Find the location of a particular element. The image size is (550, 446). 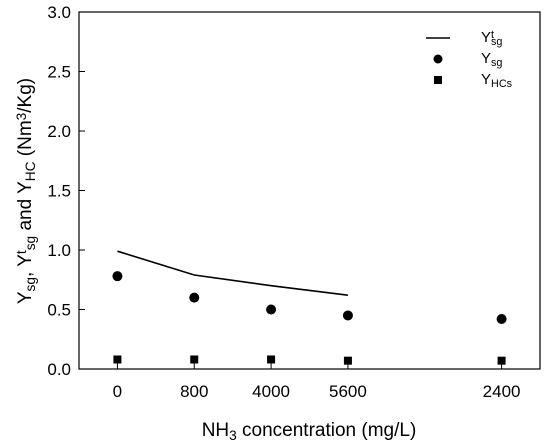

y-axis: 0.0 0.5 1.0 1.5 2.0 2.5 3.0 is located at coordinates (66, 191).